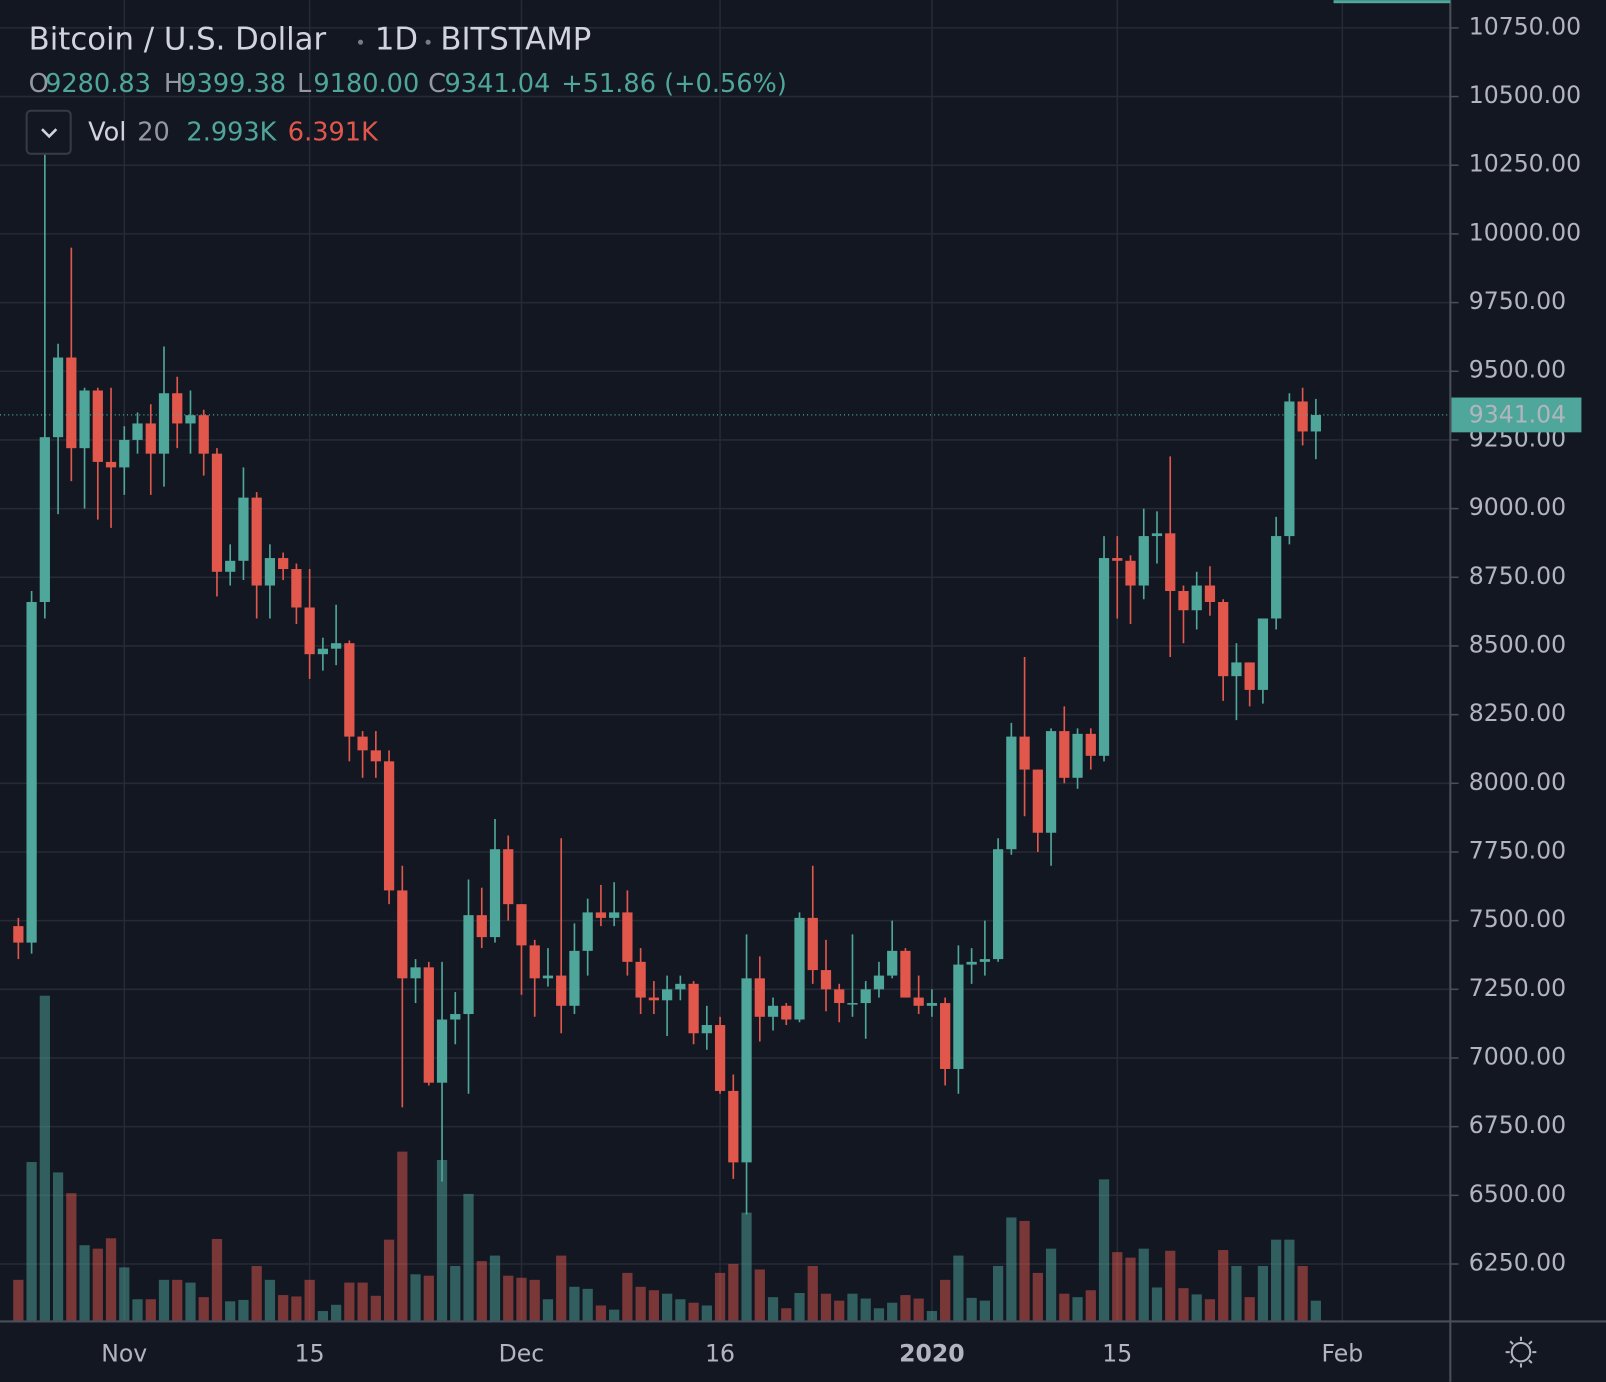 The height and width of the screenshot is (1382, 1606). What do you see at coordinates (1517, 1194) in the screenshot?
I see `y-tick-label: 6500.00` at bounding box center [1517, 1194].